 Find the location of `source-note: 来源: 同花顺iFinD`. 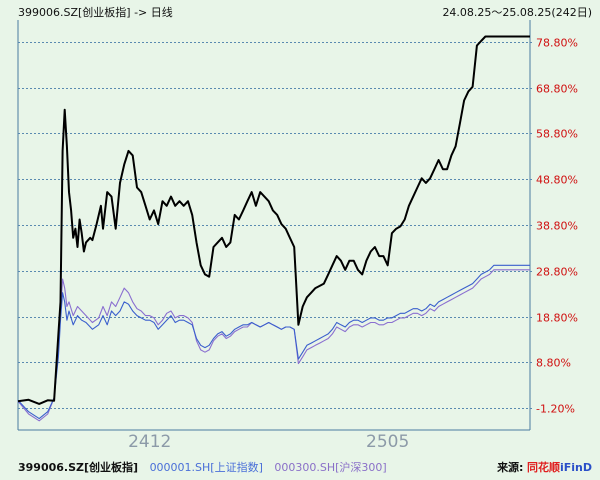

source-note: 来源: 同花顺iFinD is located at coordinates (544, 467).